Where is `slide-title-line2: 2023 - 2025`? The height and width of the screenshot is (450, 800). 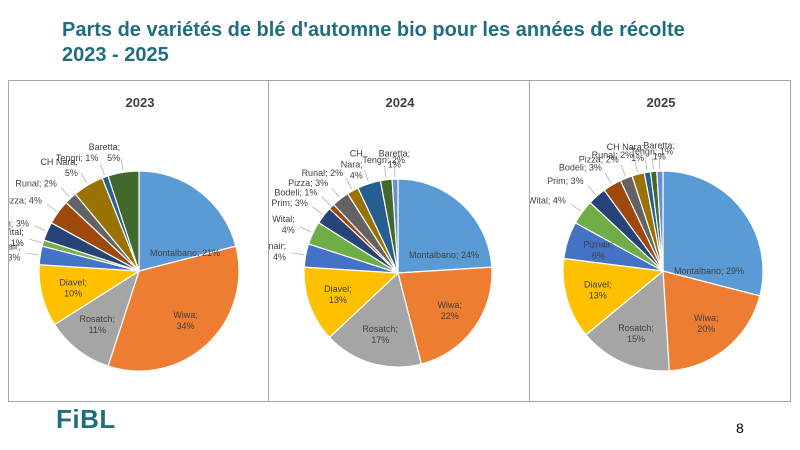
slide-title-line2: 2023 - 2025 is located at coordinates (115, 55).